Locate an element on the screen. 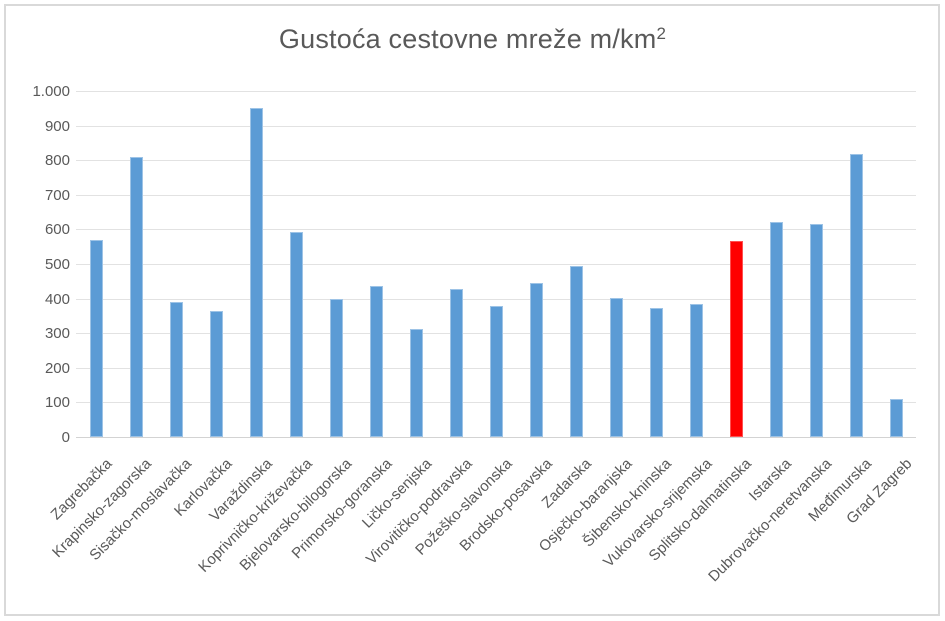 The height and width of the screenshot is (621, 945). x-axis-line is located at coordinates (496, 437).